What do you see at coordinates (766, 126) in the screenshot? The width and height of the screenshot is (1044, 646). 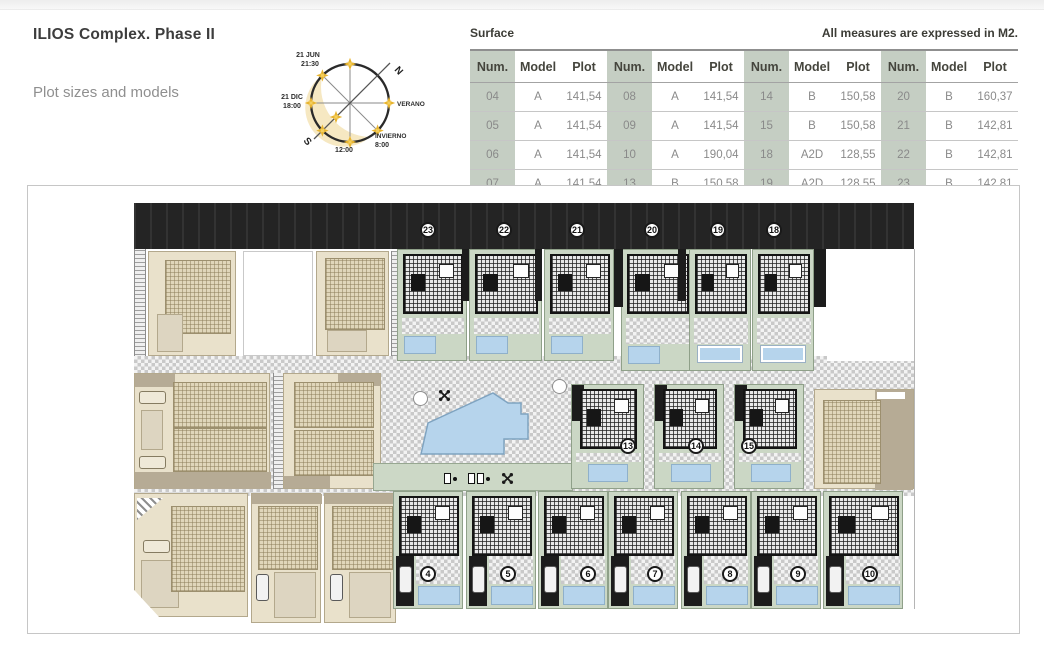 I see `plot-num-cell: 15` at bounding box center [766, 126].